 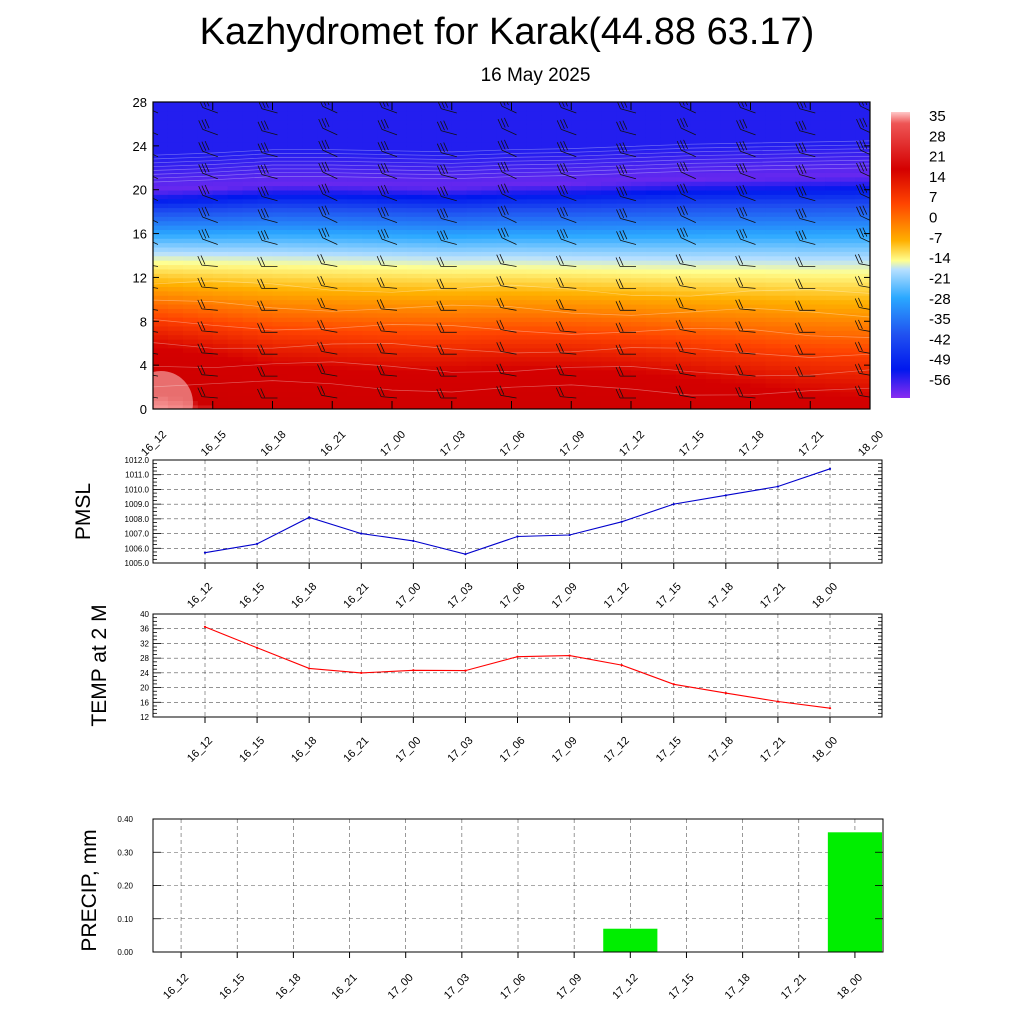 What do you see at coordinates (137, 460) in the screenshot?
I see `y-tick-label: 1012.0` at bounding box center [137, 460].